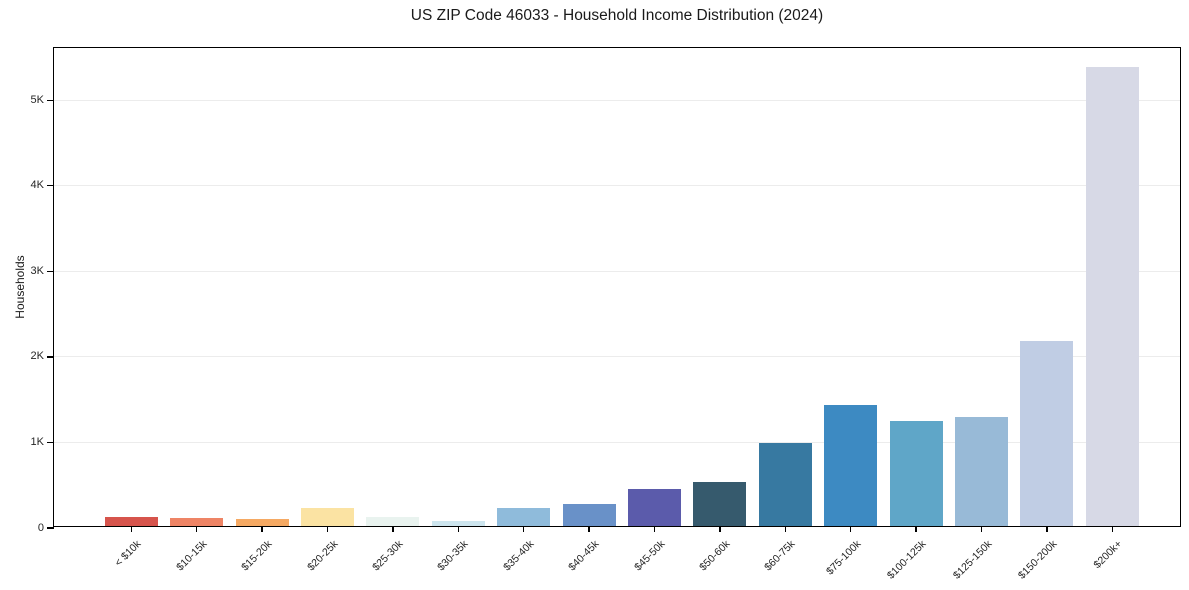 The image size is (1189, 590). I want to click on x-tick-label: $100-125k, so click(907, 560).